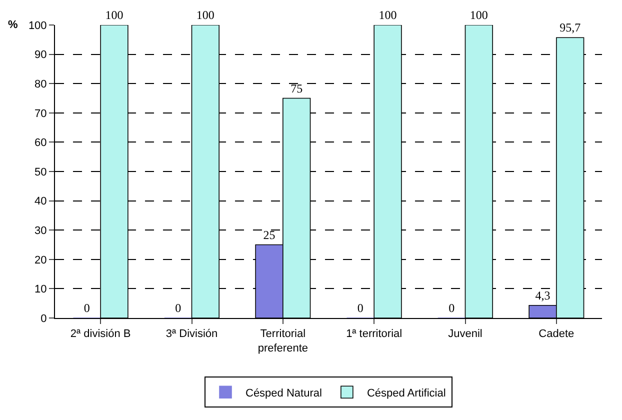  What do you see at coordinates (40, 114) in the screenshot?
I see `y-tick-label: 70` at bounding box center [40, 114].